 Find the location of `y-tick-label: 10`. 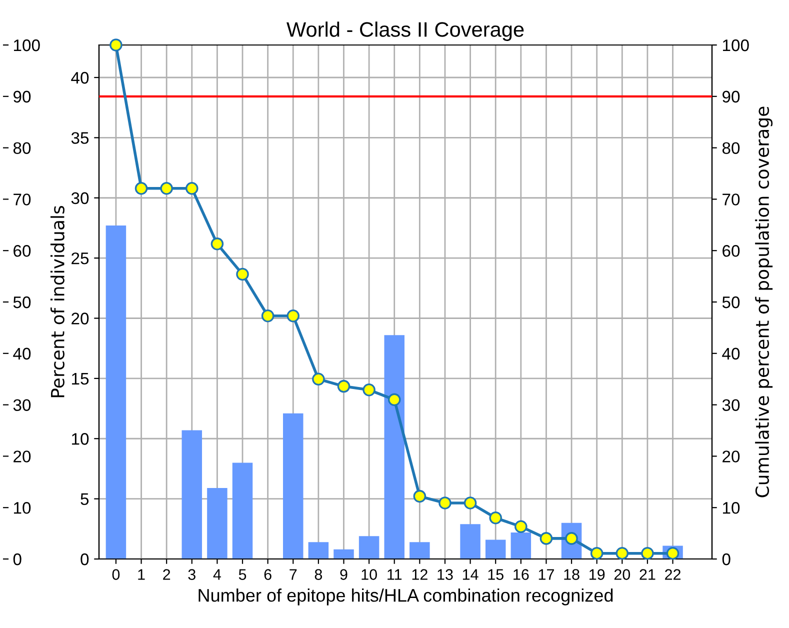

y-tick-label: 10 is located at coordinates (80, 439).